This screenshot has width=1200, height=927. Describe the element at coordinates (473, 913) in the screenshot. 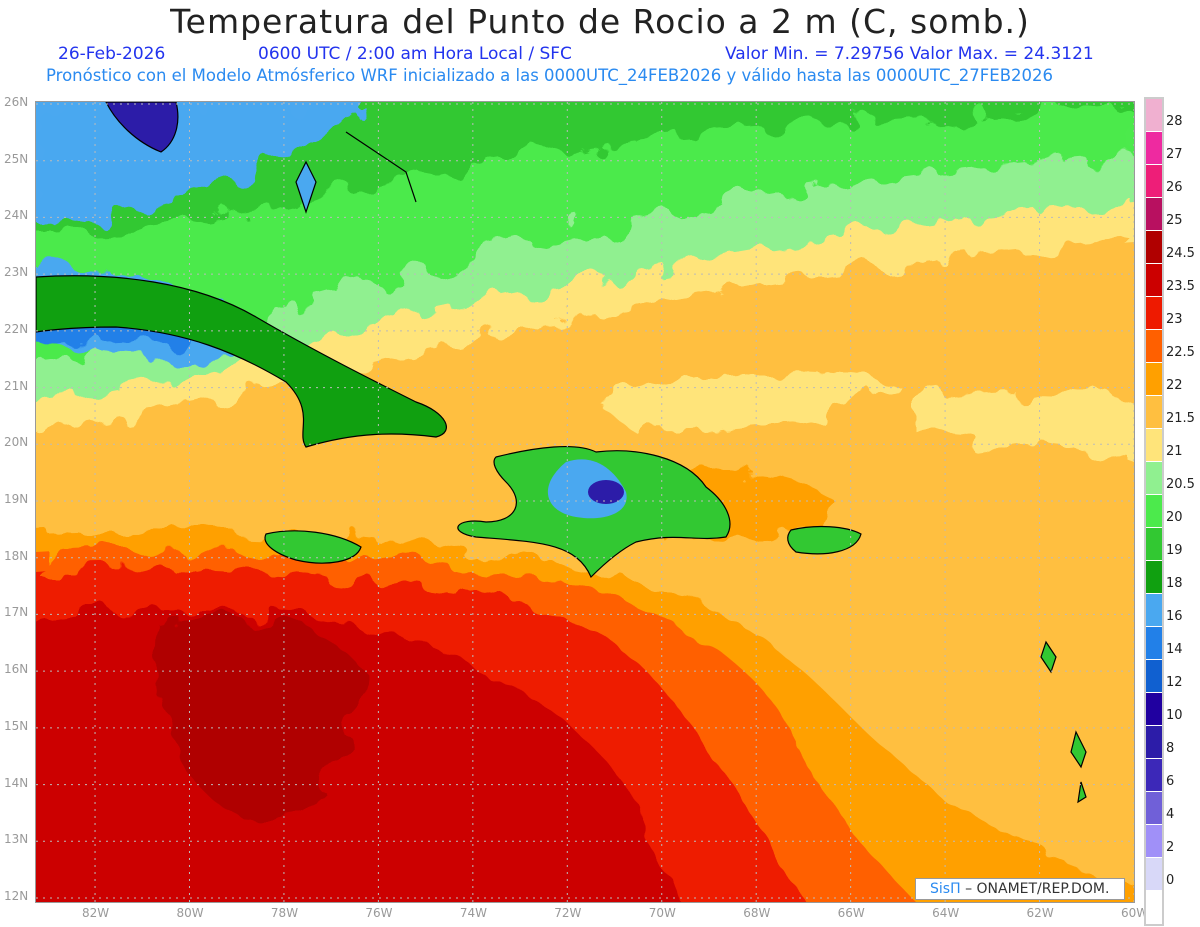

I see `lon-tick-label: 74W` at that location.